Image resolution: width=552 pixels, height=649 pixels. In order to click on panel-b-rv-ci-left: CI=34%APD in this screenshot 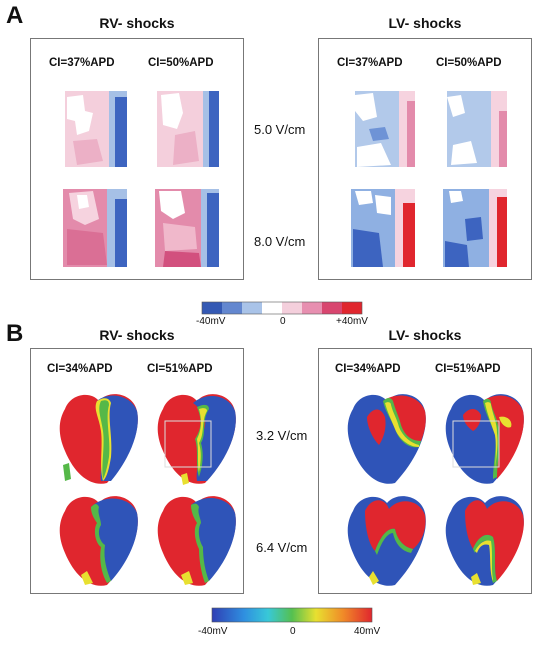, I will do `click(80, 369)`.